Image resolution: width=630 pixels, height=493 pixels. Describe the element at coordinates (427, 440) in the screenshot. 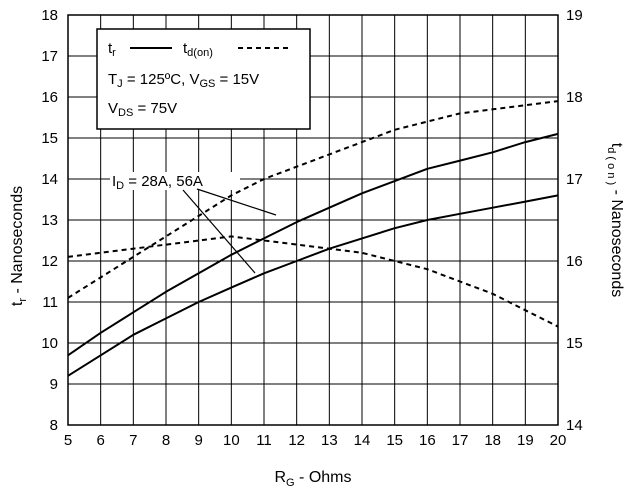

I see `x-tick-label: 16` at that location.